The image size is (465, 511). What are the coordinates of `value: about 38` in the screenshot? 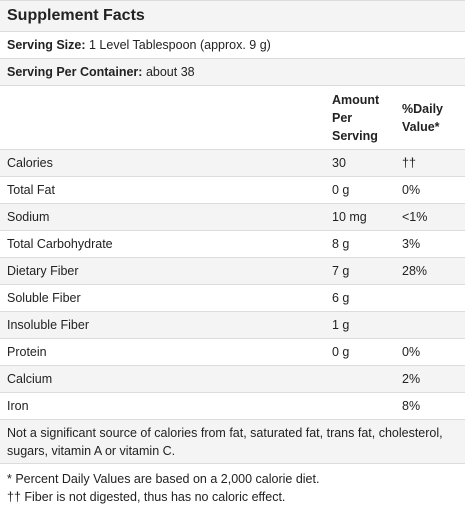 It's located at (170, 72).